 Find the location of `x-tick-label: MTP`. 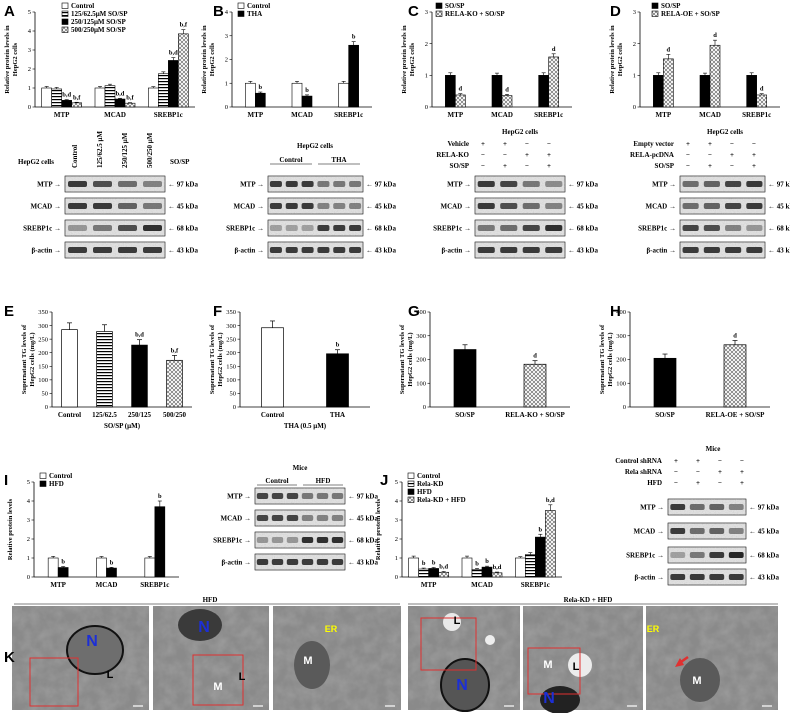

x-tick-label: MTP is located at coordinates (256, 115).